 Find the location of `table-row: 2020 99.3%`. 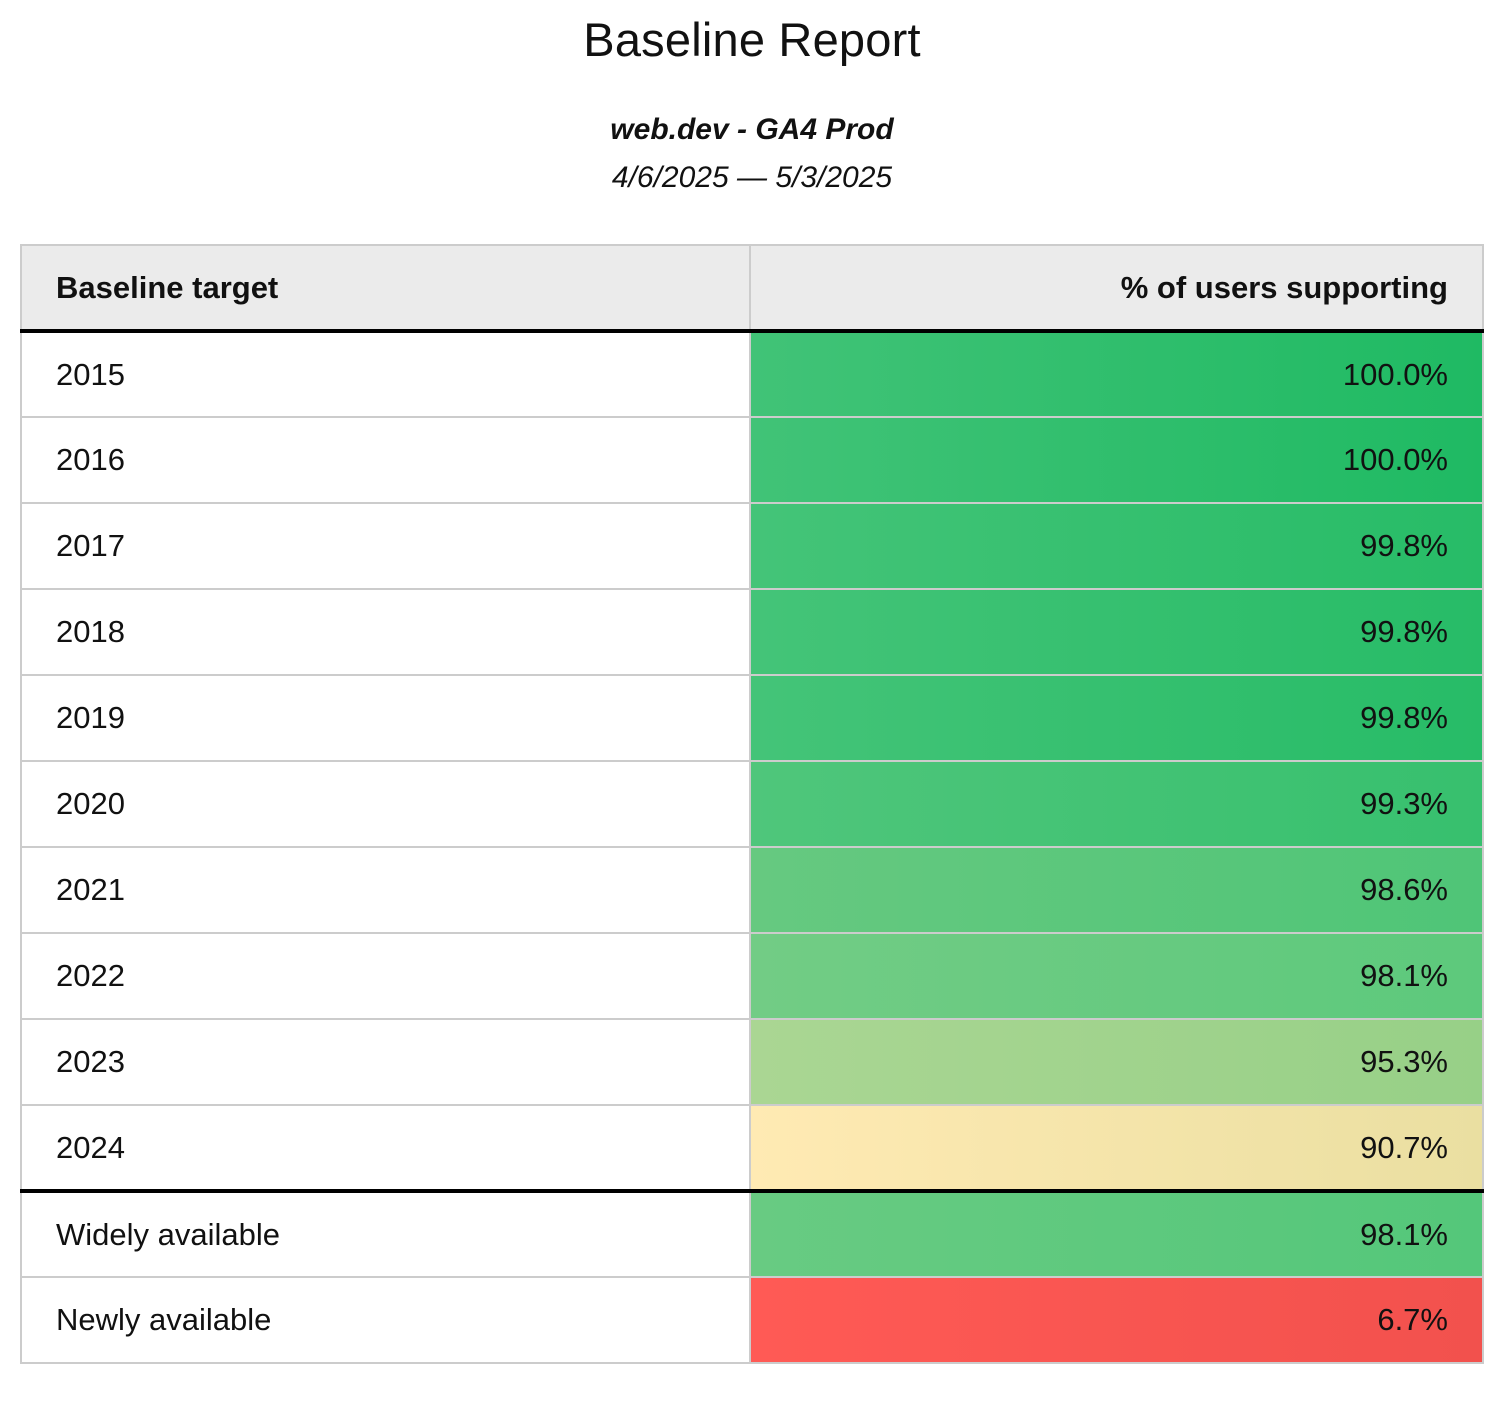

table-row: 2020 99.3% is located at coordinates (752, 804).